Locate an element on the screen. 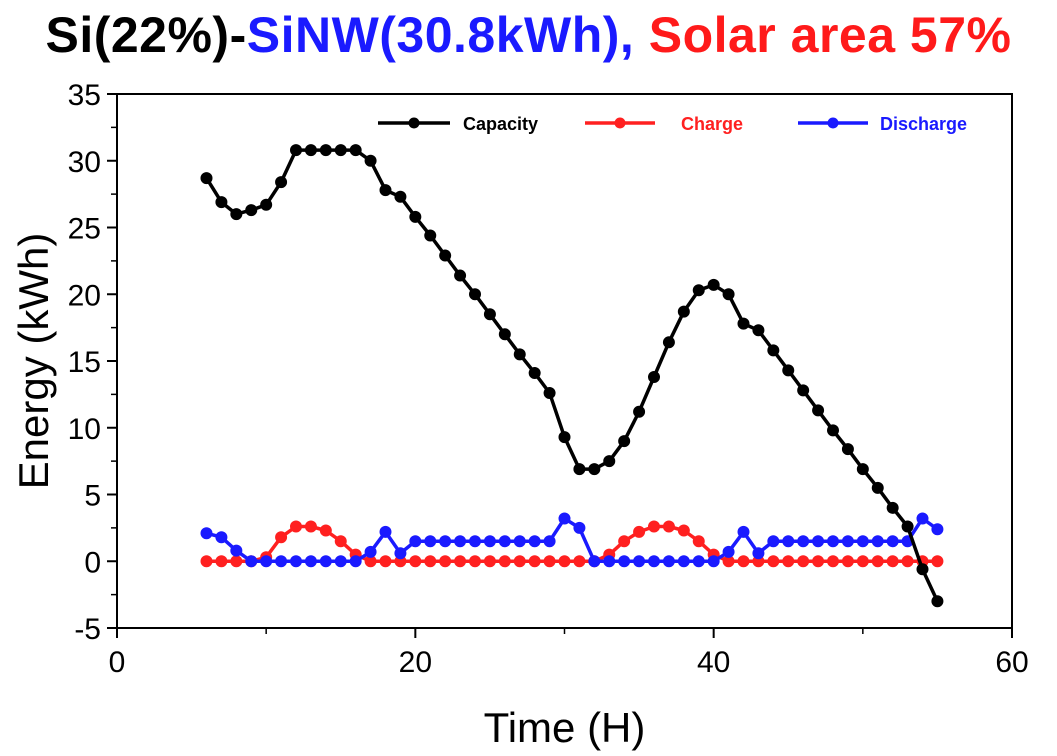  x-tick-label: 0 is located at coordinates (117, 662).